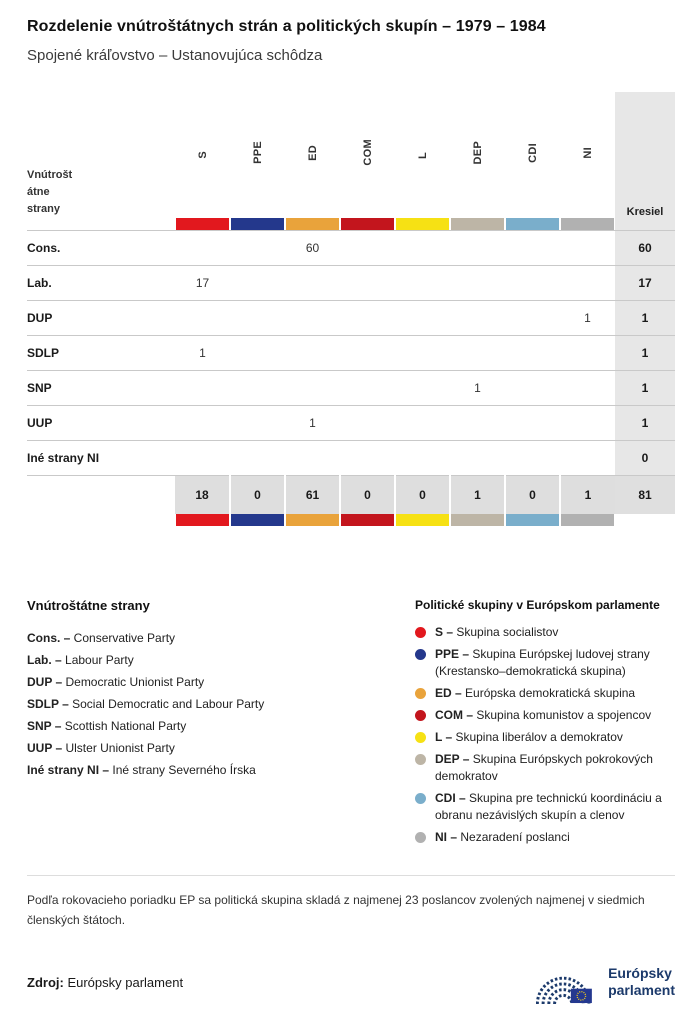 The height and width of the screenshot is (1028, 700). I want to click on column-header: NI, so click(587, 155).